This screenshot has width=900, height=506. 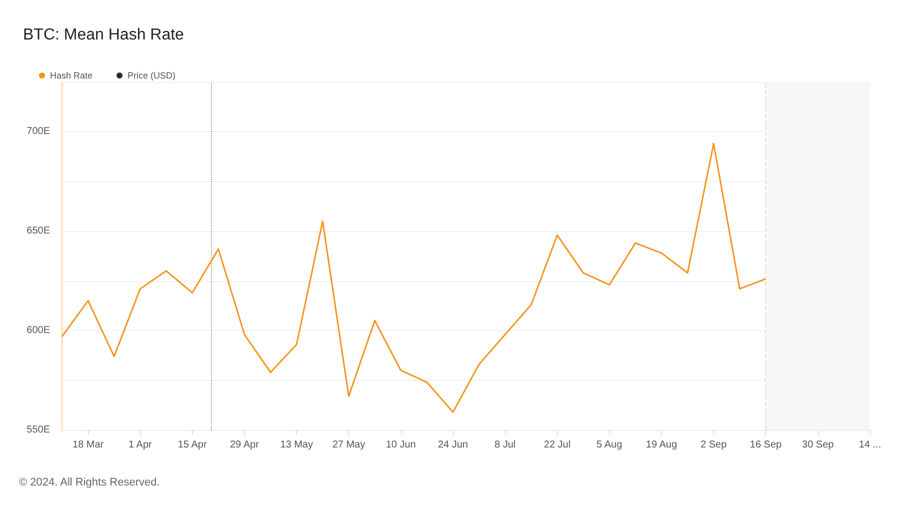 I want to click on x-tick-label: 22 Jul, so click(x=557, y=445).